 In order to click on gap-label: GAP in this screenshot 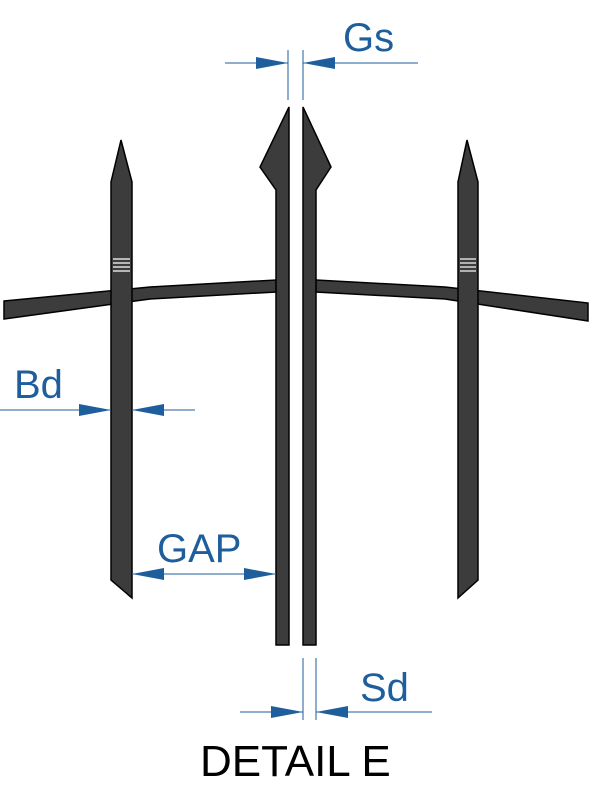, I will do `click(199, 549)`.